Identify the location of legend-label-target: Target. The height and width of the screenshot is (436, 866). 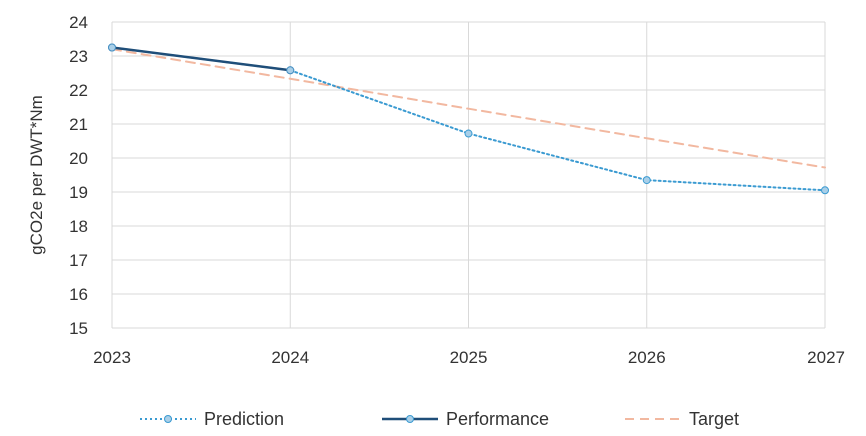
(714, 419).